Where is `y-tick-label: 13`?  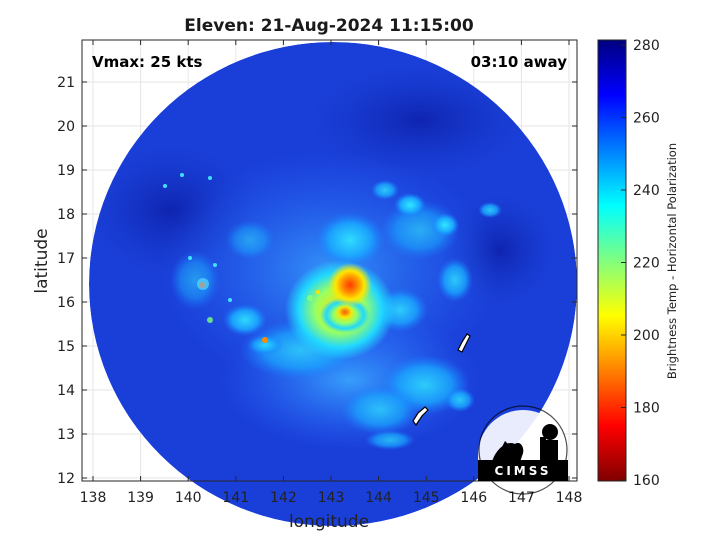
y-tick-label: 13 is located at coordinates (66, 435).